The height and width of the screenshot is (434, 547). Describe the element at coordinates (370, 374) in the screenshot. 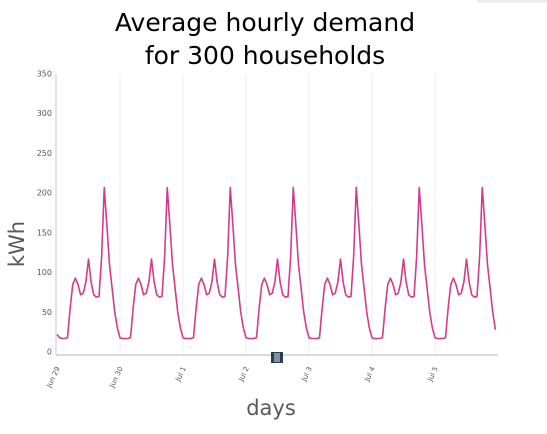

I see `x-tick-label: Jul 4` at that location.